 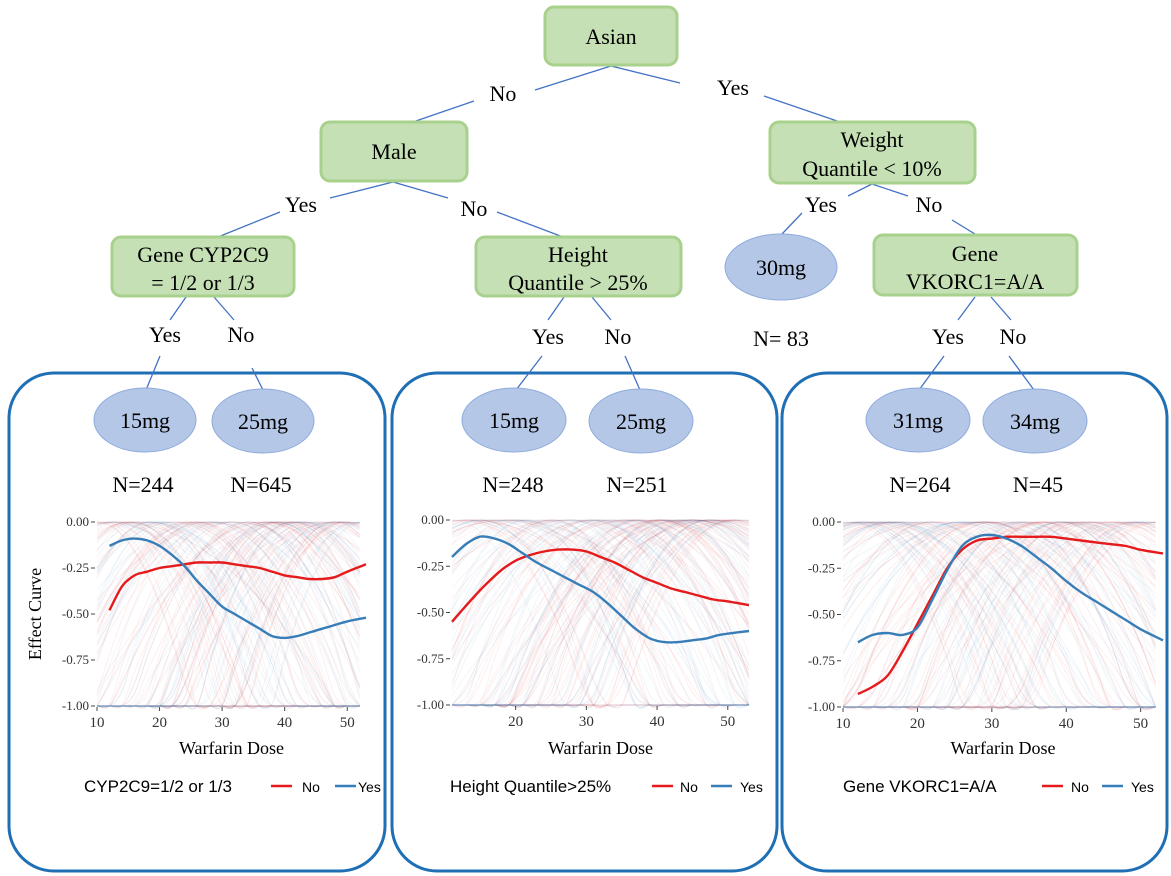 I want to click on edge-label-weight-no: No, so click(x=929, y=204).